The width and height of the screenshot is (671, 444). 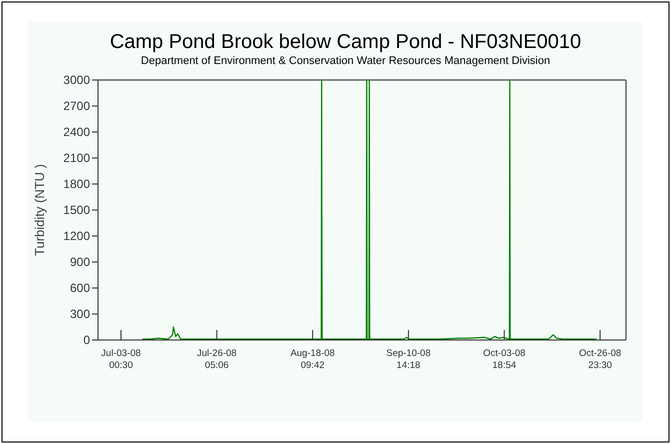 What do you see at coordinates (76, 106) in the screenshot?
I see `y-tick-label: 2700` at bounding box center [76, 106].